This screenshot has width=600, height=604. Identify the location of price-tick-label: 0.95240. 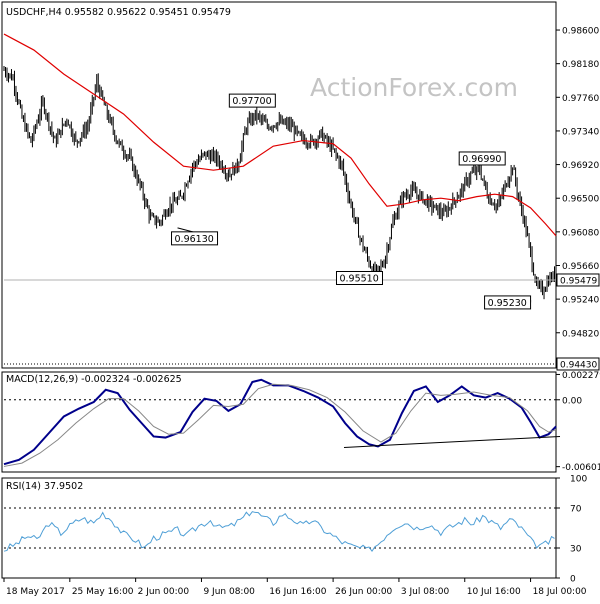
(580, 301).